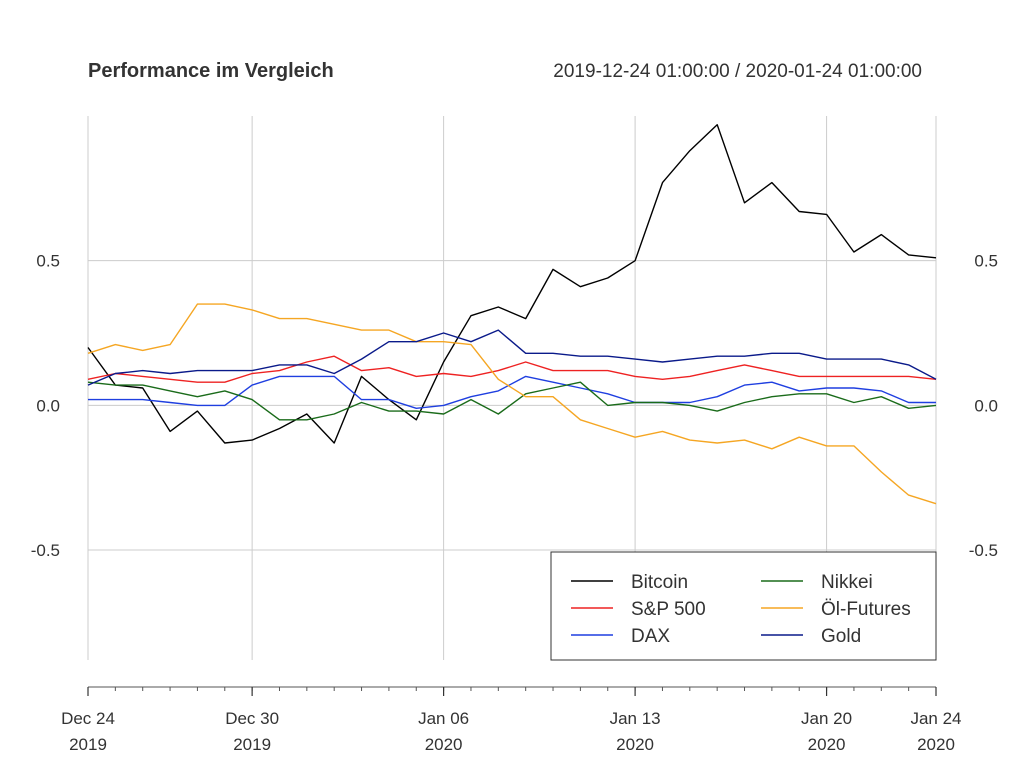 The image size is (1024, 768). Describe the element at coordinates (659, 582) in the screenshot. I see `legend-label-bitcoin: Bitcoin` at that location.